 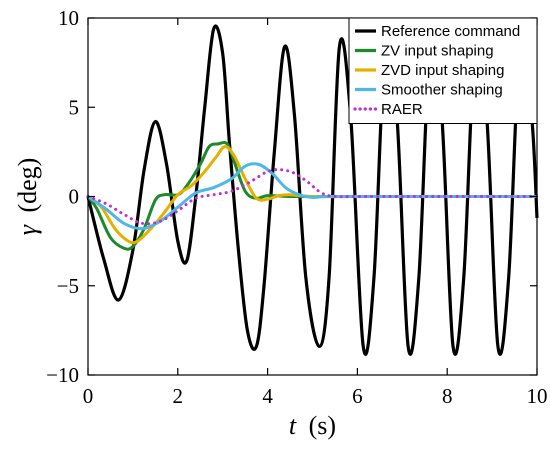 I want to click on legend-label-zvd-input-shaping: ZVD input shaping, so click(x=442, y=70).